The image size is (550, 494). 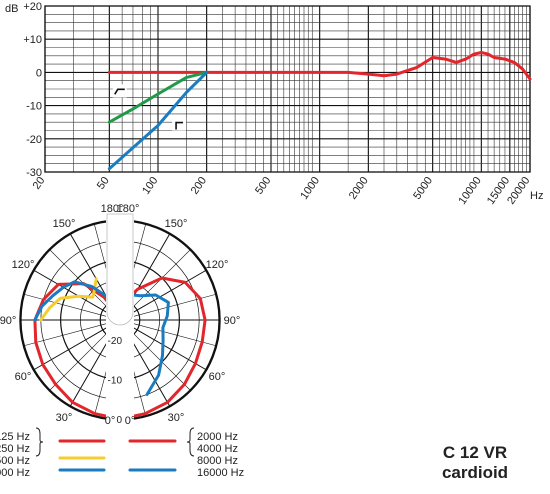 I want to click on radial-label: 0, so click(x=119, y=420).